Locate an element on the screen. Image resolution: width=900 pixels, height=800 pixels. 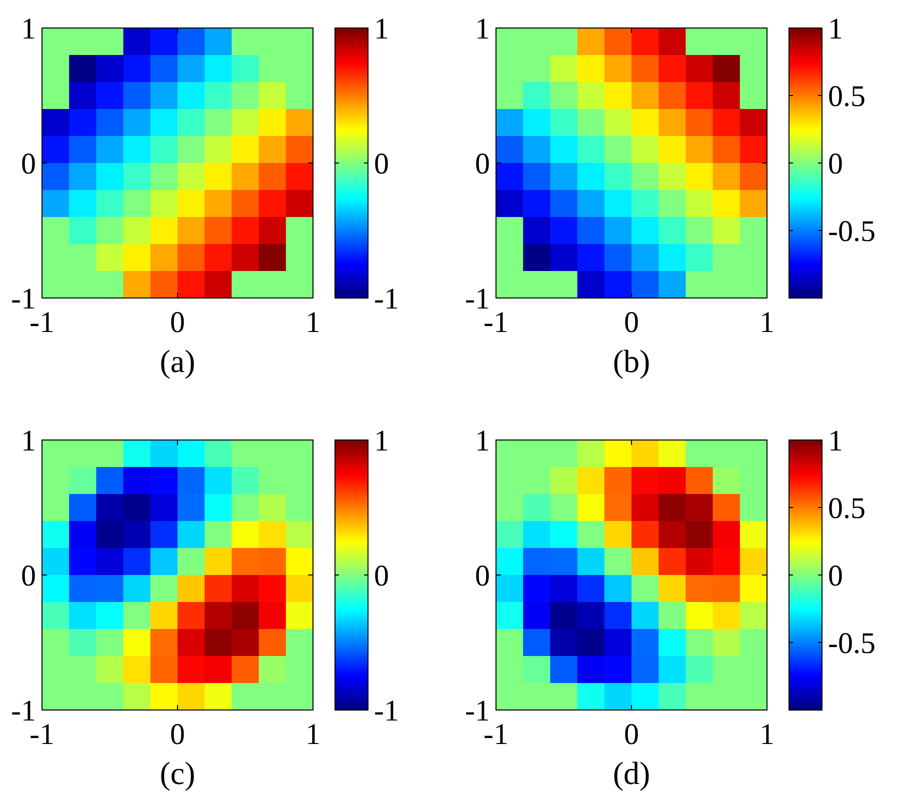
x-axis-title: (d) is located at coordinates (631, 773).